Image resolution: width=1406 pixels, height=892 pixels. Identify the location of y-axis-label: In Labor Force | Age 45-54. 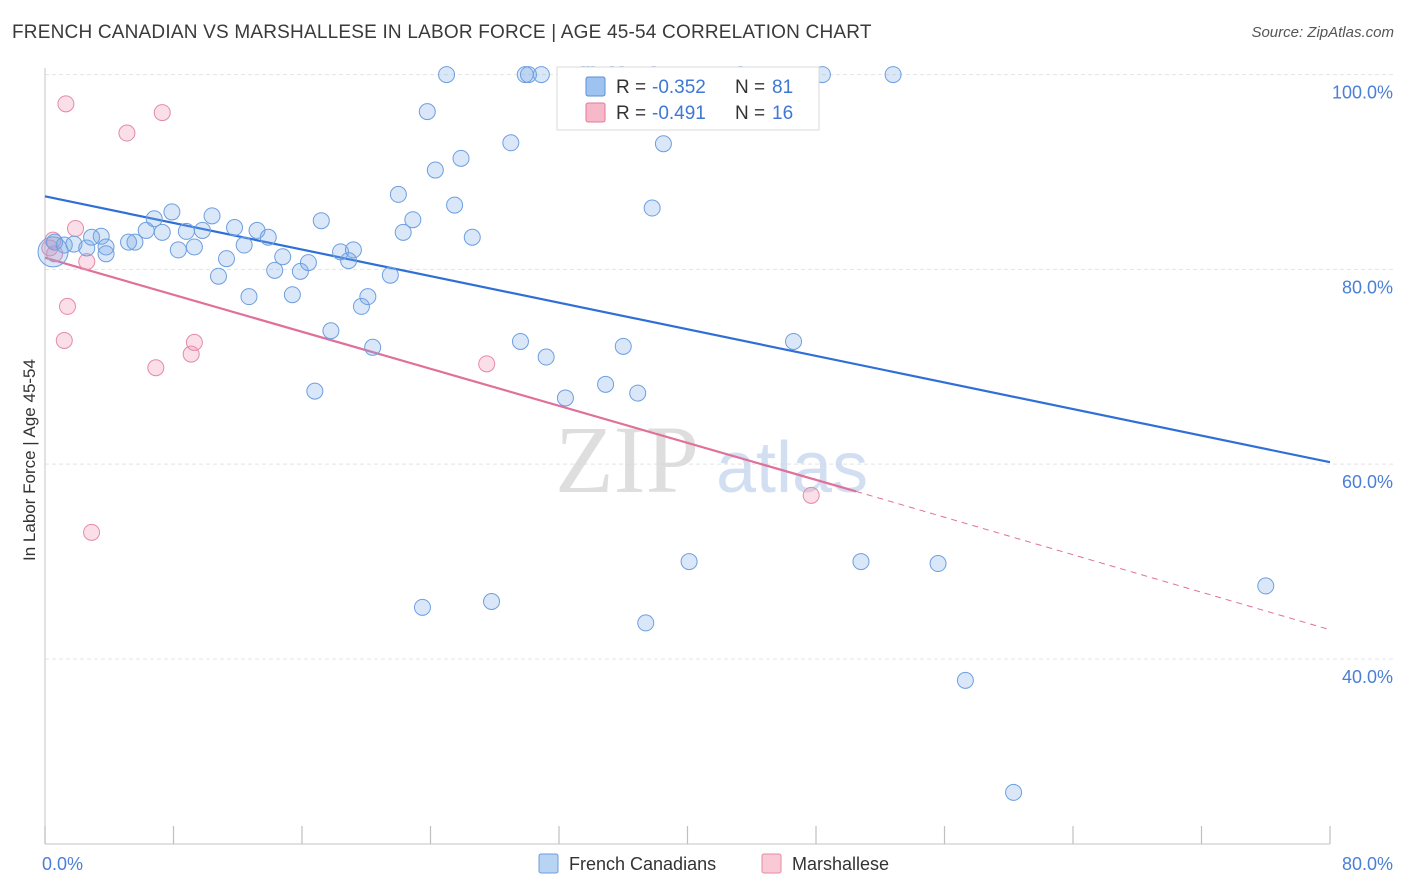
(29, 460).